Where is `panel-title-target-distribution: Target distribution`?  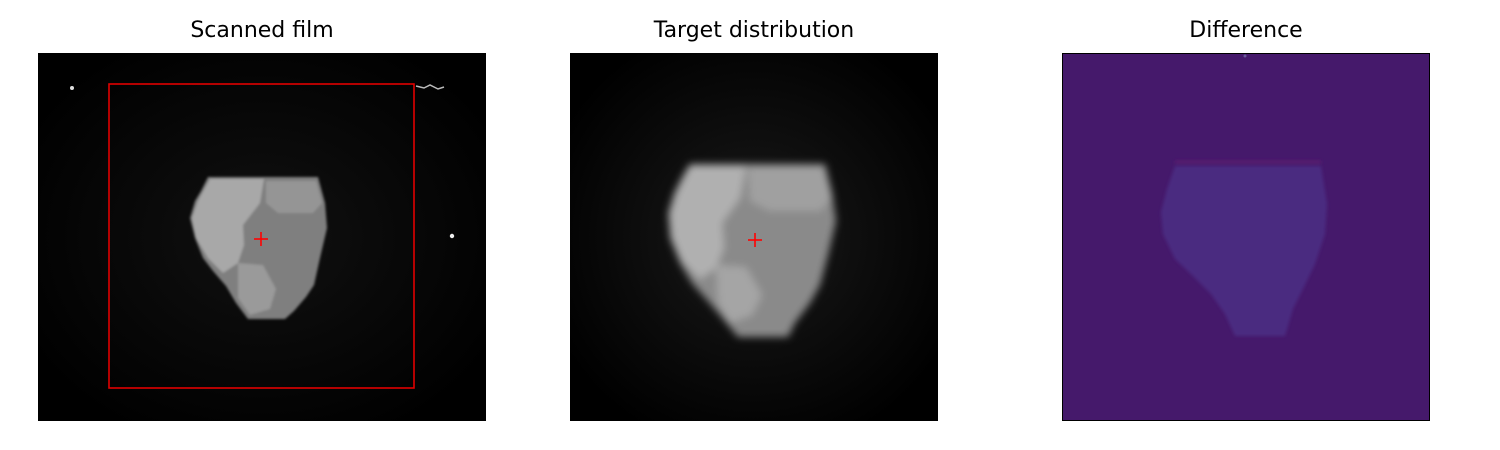 panel-title-target-distribution: Target distribution is located at coordinates (754, 30).